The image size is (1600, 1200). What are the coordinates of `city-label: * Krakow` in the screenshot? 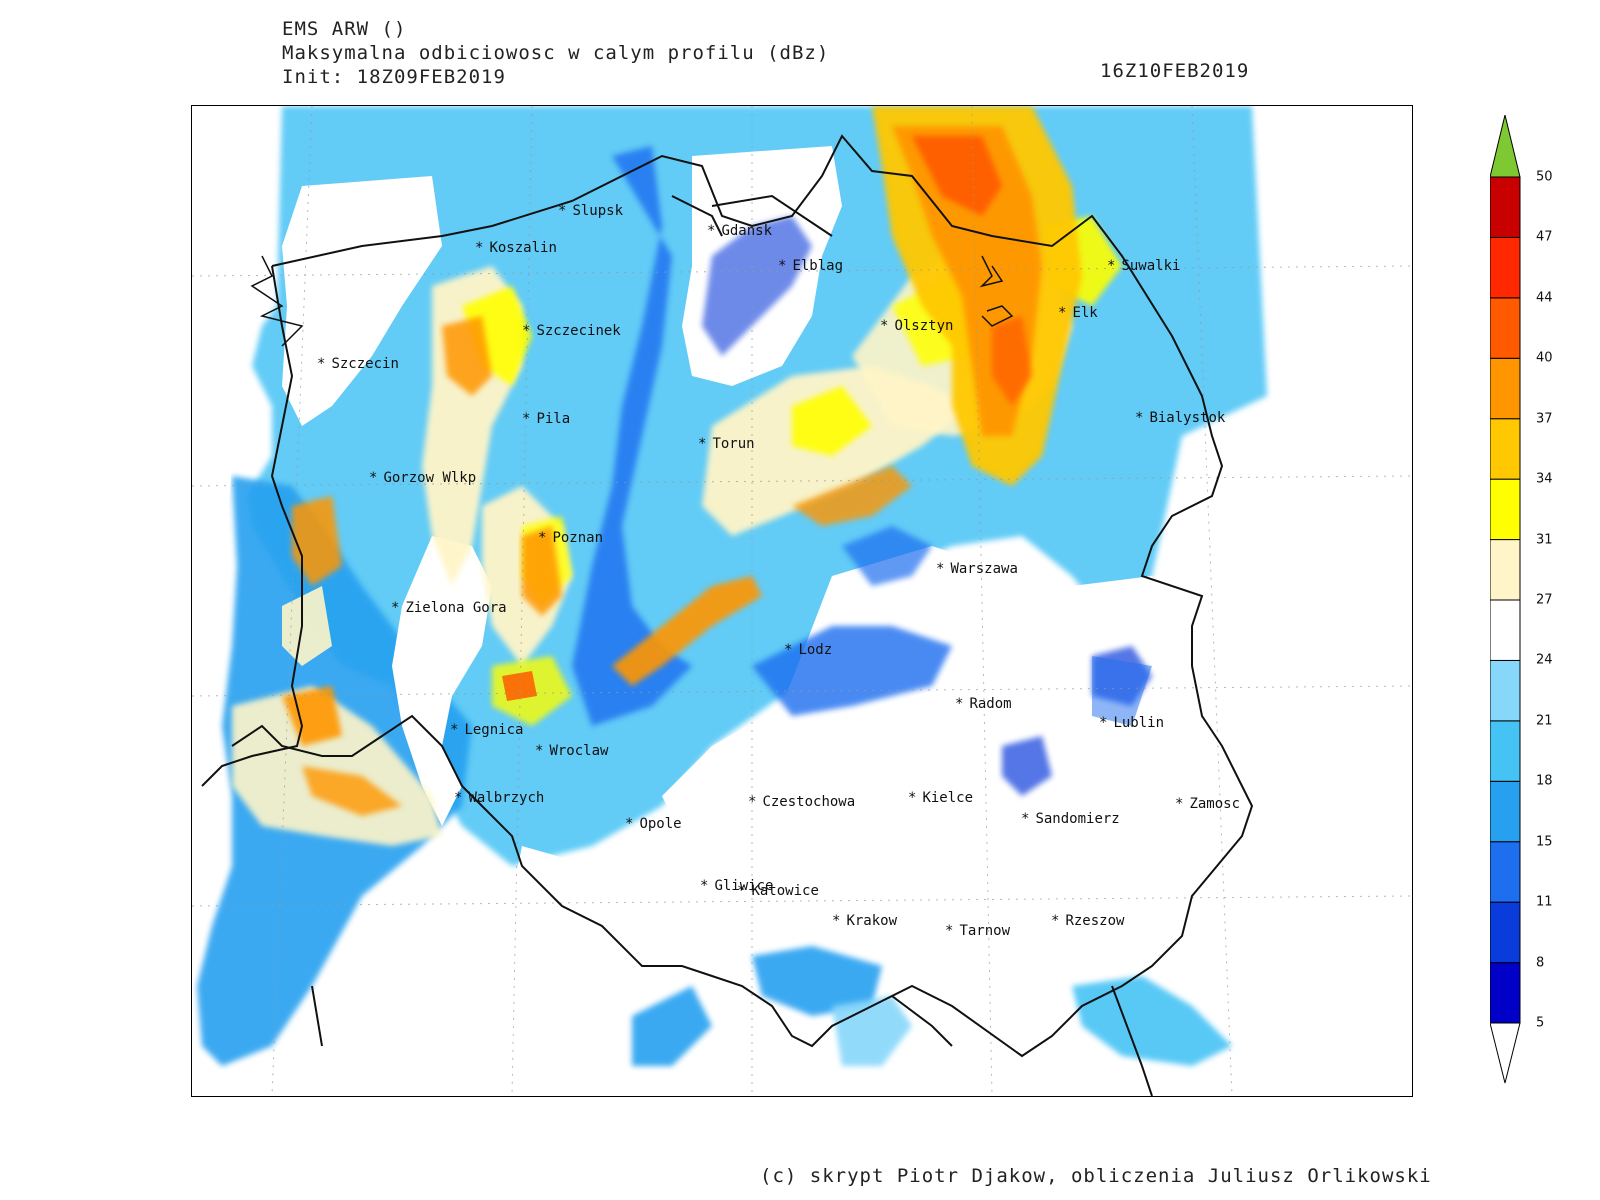 It's located at (865, 921).